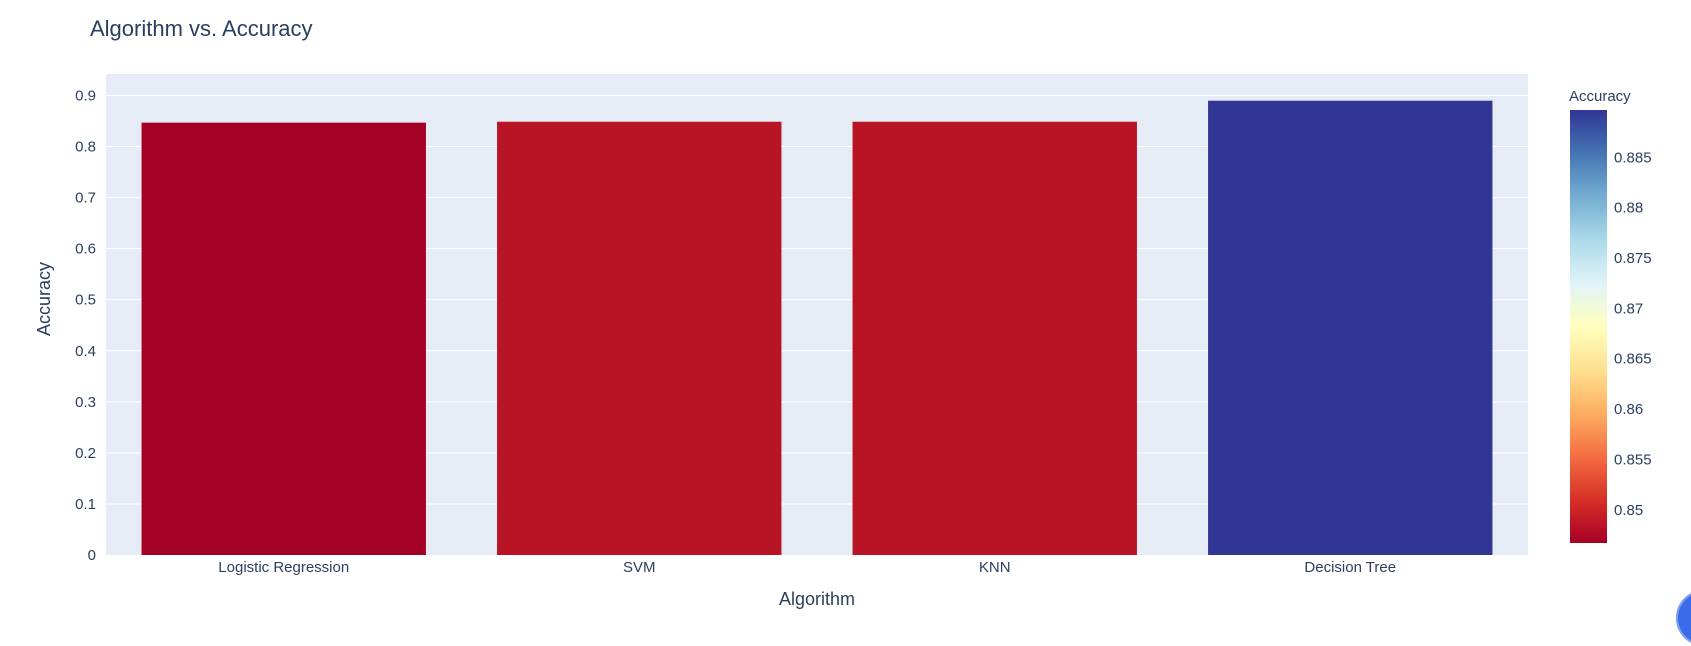  I want to click on colorbar-tick-label: 0.875, so click(1633, 258).